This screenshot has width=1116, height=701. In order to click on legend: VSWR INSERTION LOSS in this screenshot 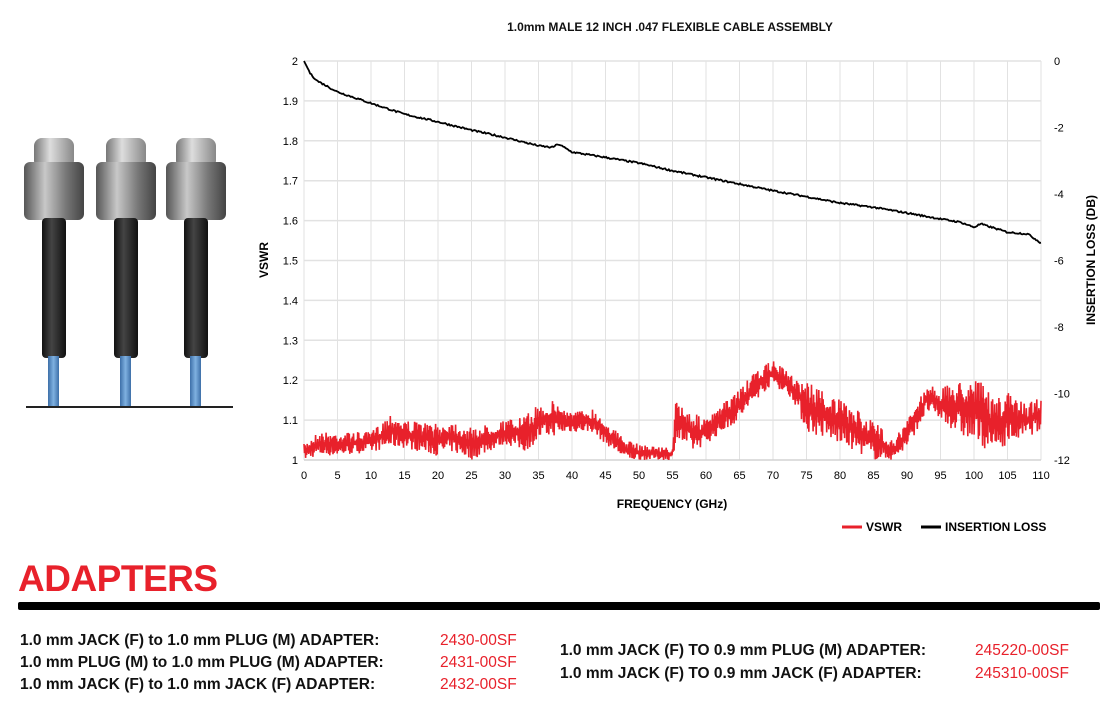, I will do `click(944, 527)`.